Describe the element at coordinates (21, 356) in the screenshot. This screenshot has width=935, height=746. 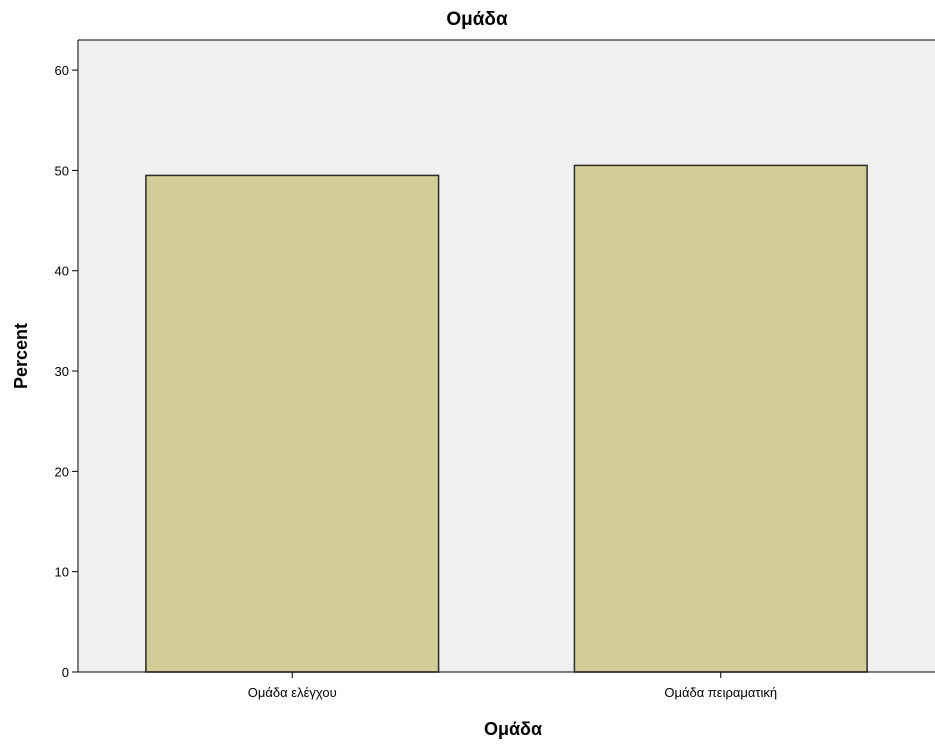
I see `y-axis-title: Percent` at that location.